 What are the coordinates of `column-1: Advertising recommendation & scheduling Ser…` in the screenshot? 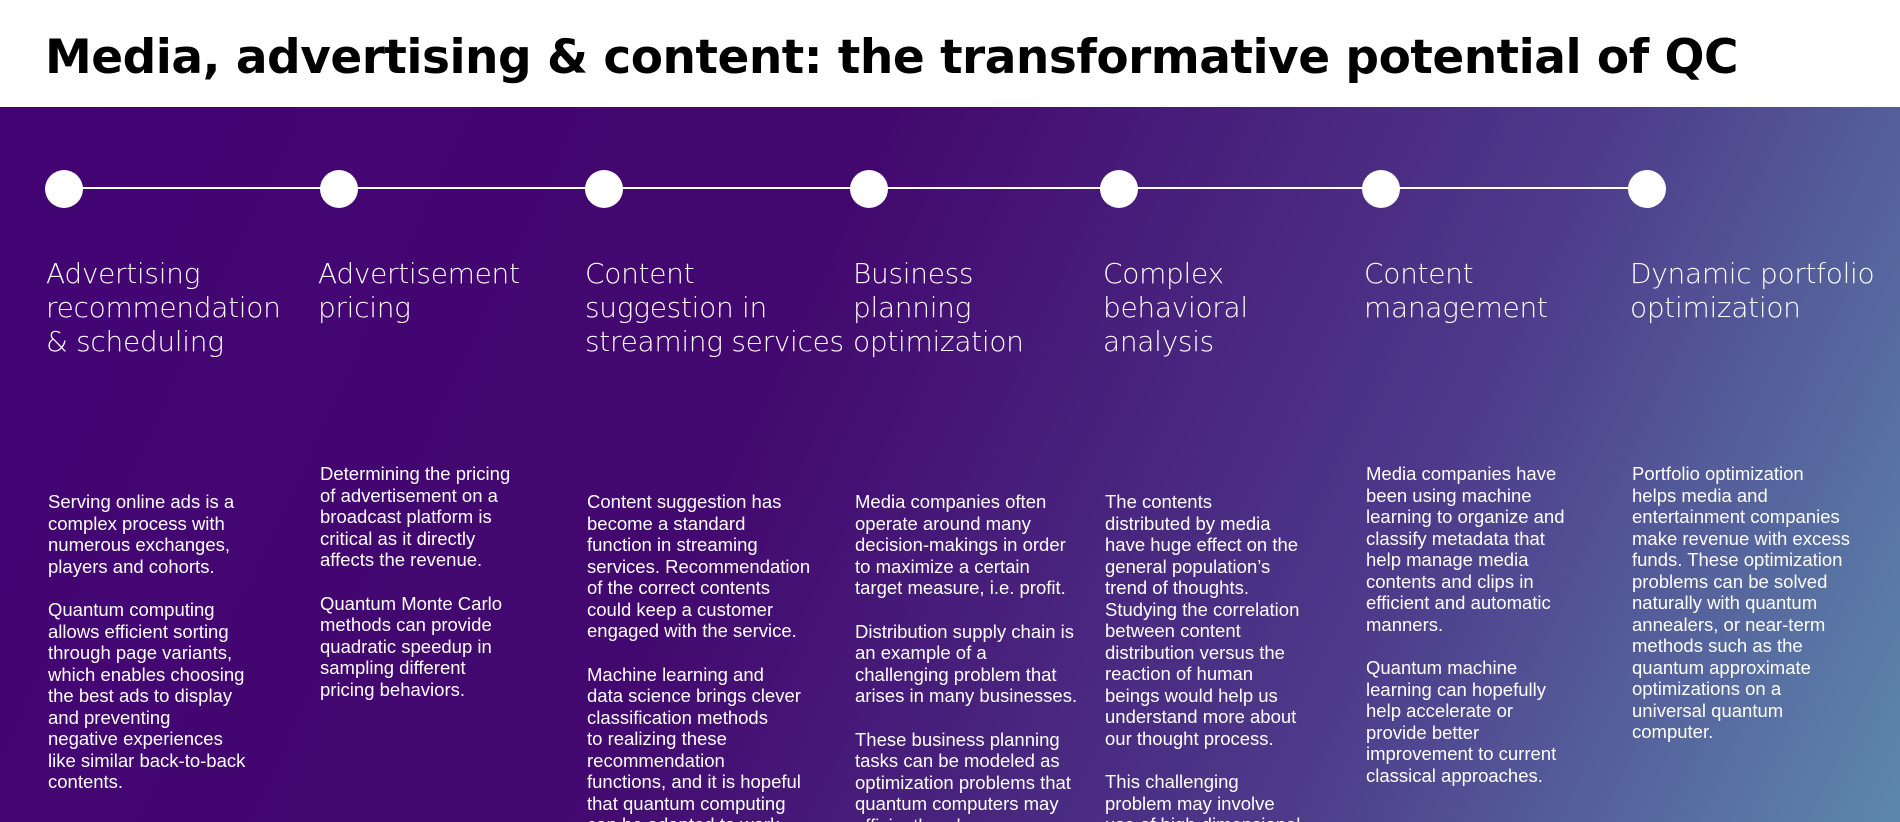 It's located at (177, 524).